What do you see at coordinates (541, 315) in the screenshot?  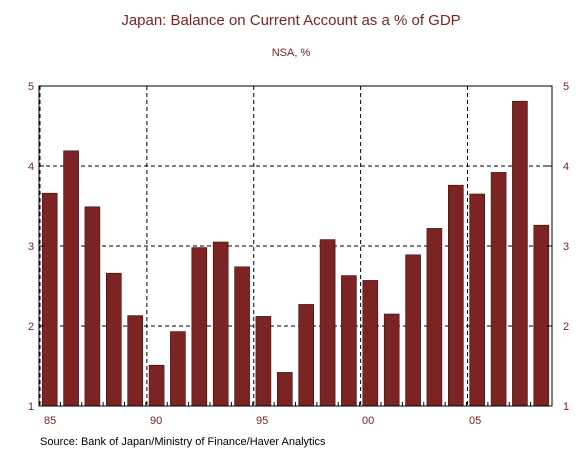 I see `bar-2008` at bounding box center [541, 315].